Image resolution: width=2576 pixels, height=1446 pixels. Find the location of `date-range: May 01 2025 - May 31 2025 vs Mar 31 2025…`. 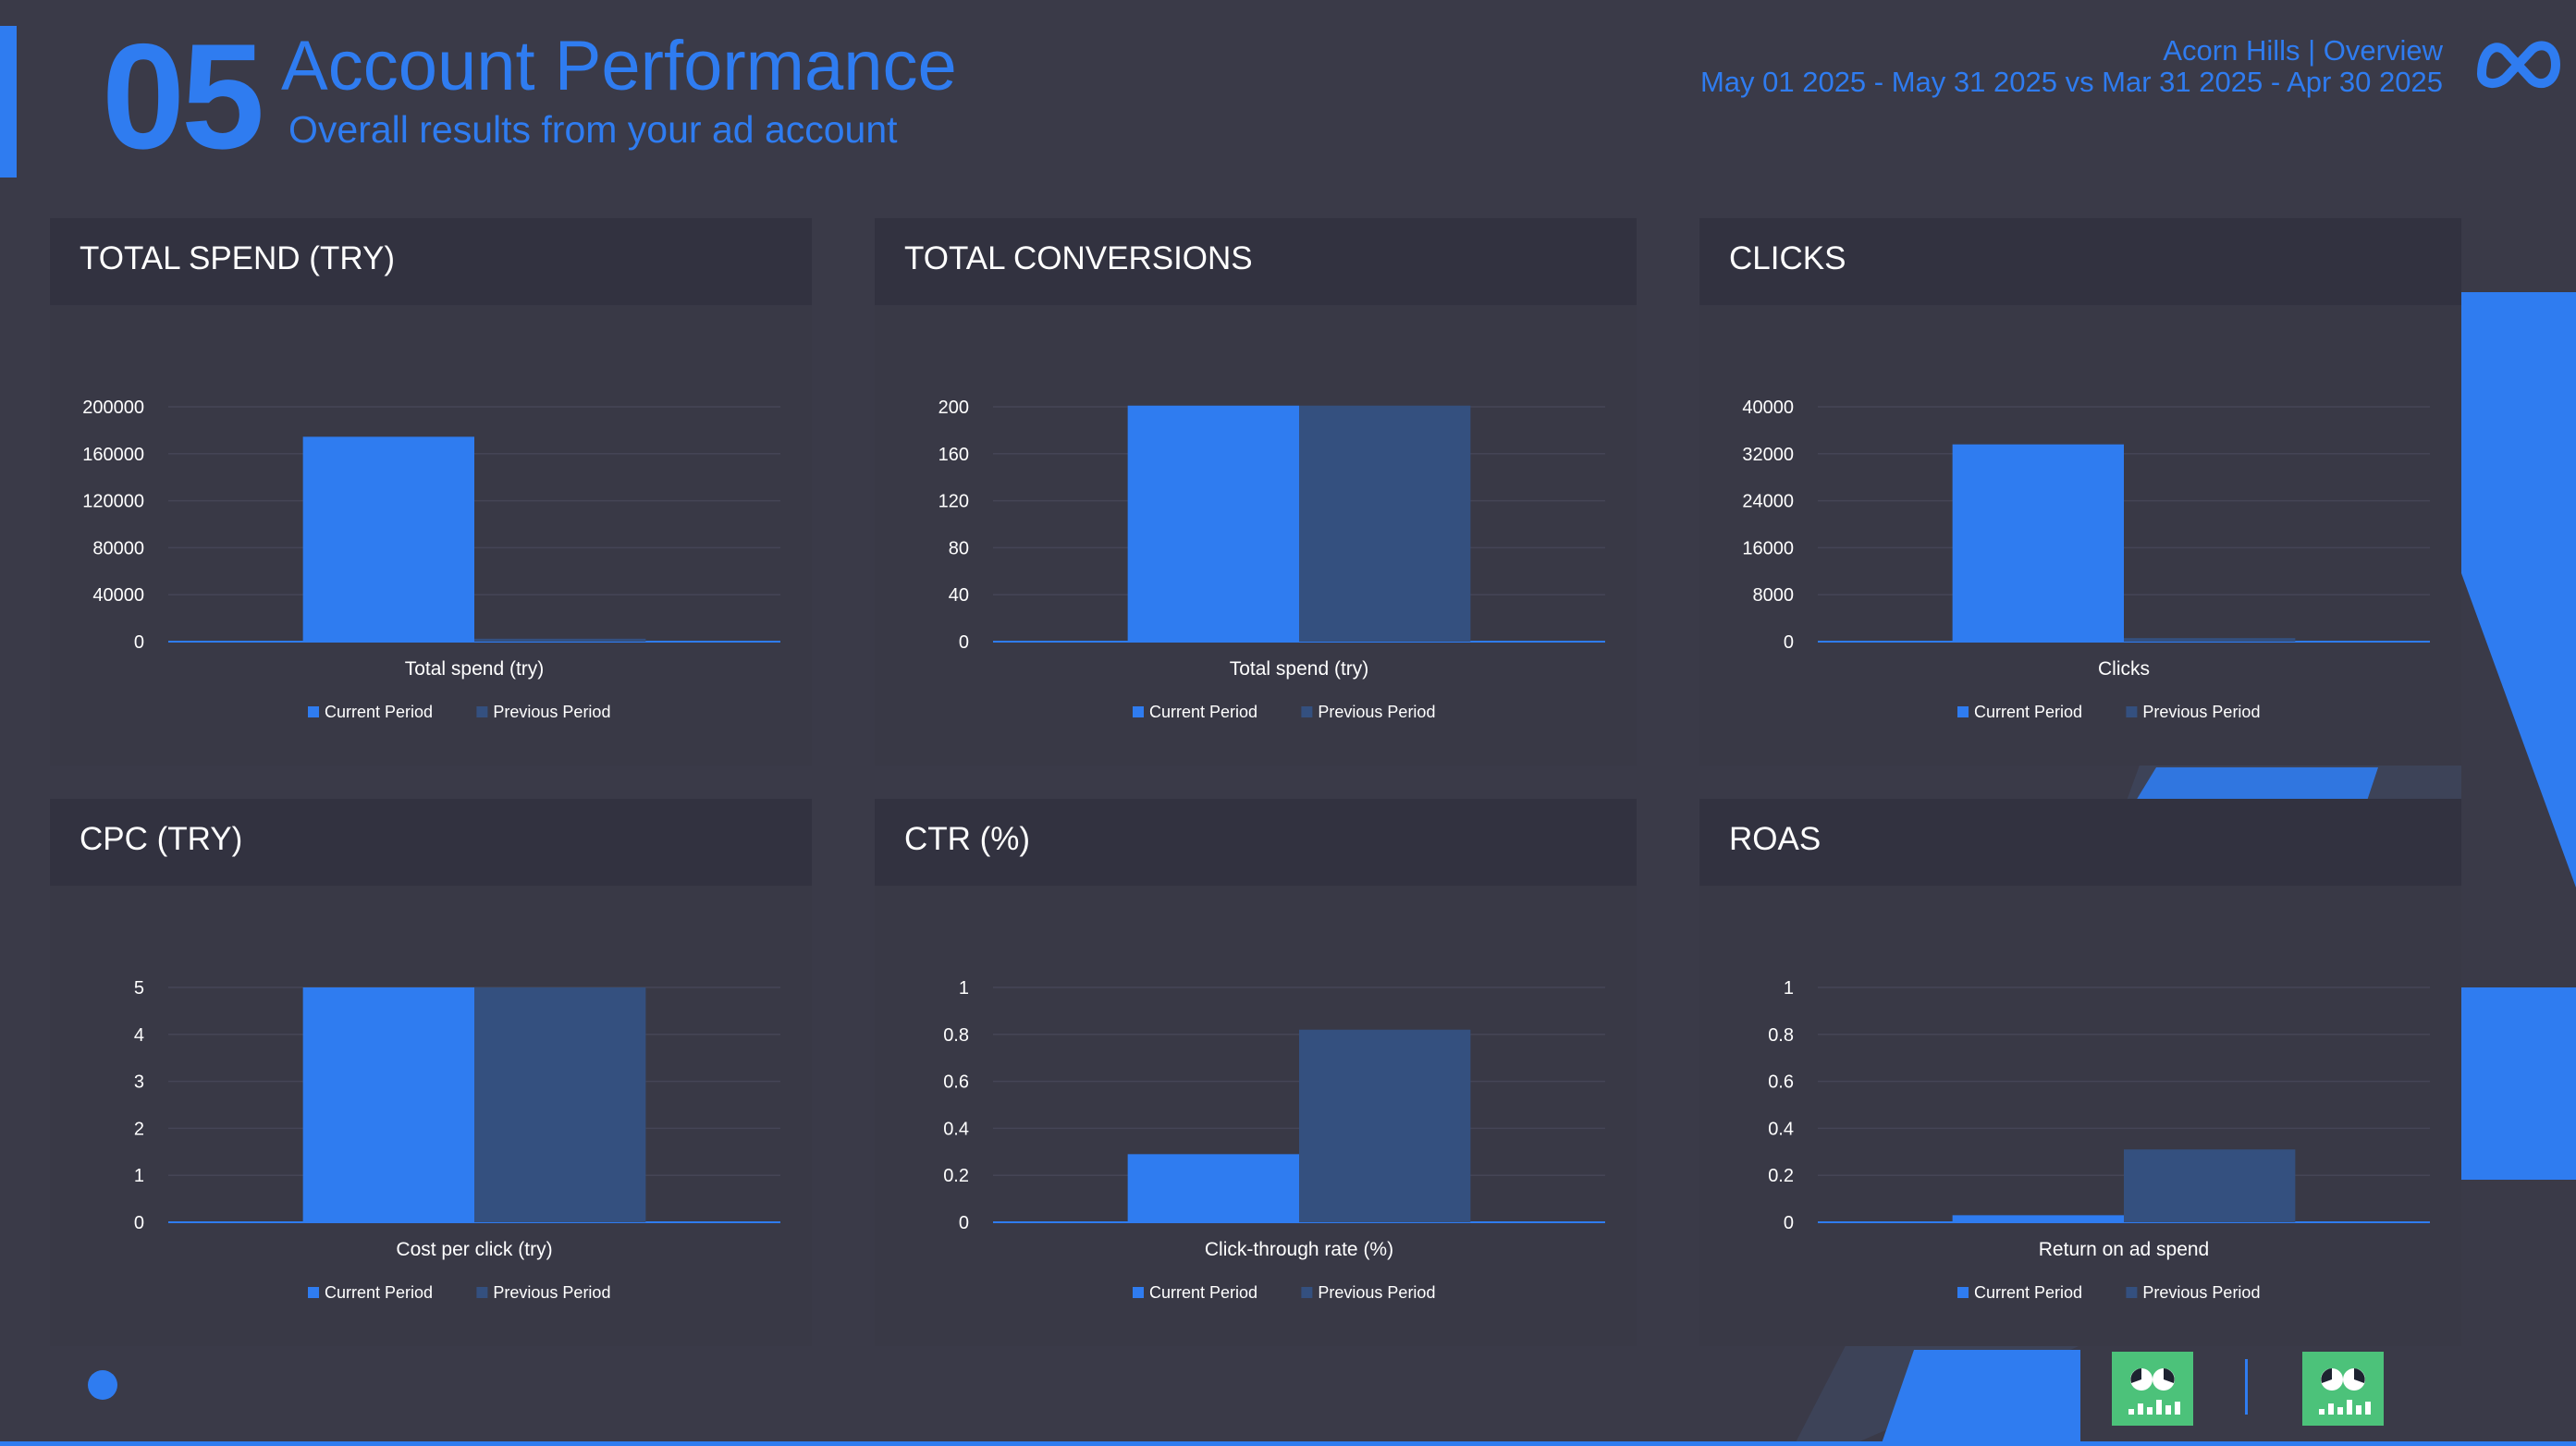

date-range: May 01 2025 - May 31 2025 vs Mar 31 2025… is located at coordinates (2071, 82).